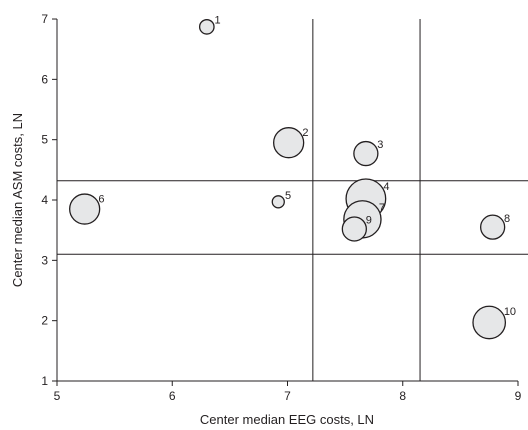 This screenshot has width=528, height=430. I want to click on y-tick-label: 7, so click(44, 19).